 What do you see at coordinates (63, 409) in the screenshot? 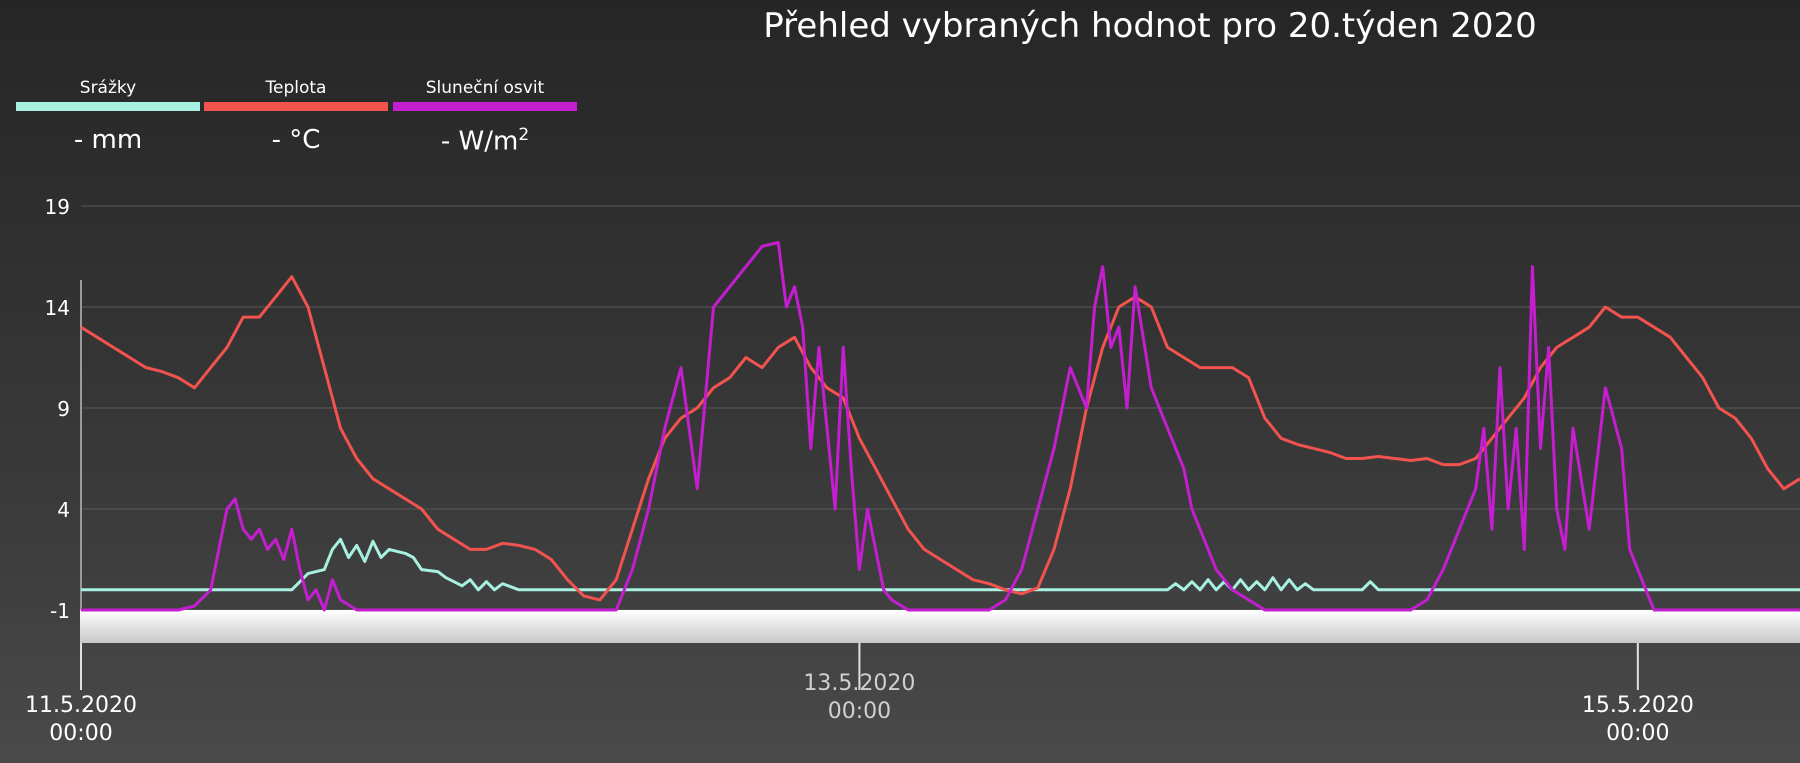
I see `y-tick-label: 9` at bounding box center [63, 409].